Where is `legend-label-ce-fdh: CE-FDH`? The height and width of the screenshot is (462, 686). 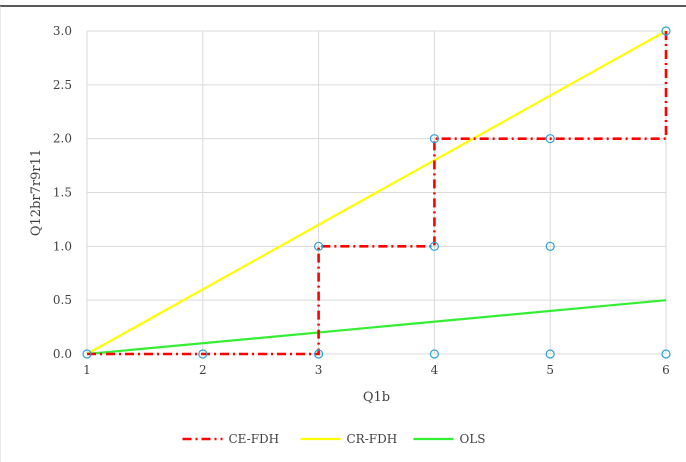 legend-label-ce-fdh: CE-FDH is located at coordinates (254, 439).